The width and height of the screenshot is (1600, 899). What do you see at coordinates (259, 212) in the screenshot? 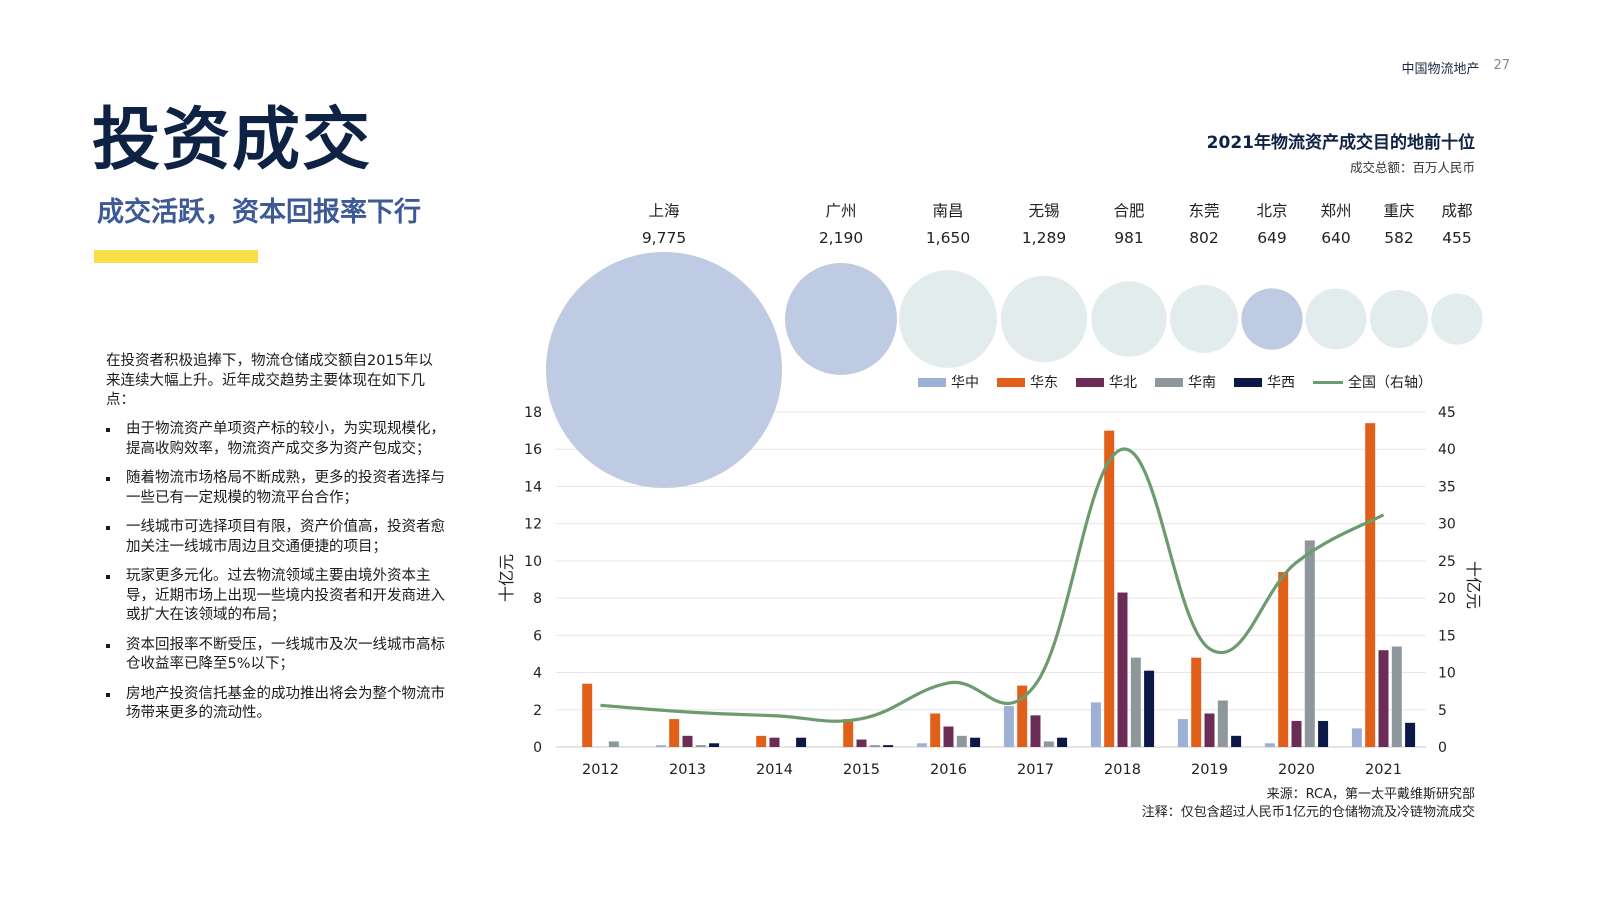
I see `page-subtitle: 成交活跃，资本回报率下行` at bounding box center [259, 212].